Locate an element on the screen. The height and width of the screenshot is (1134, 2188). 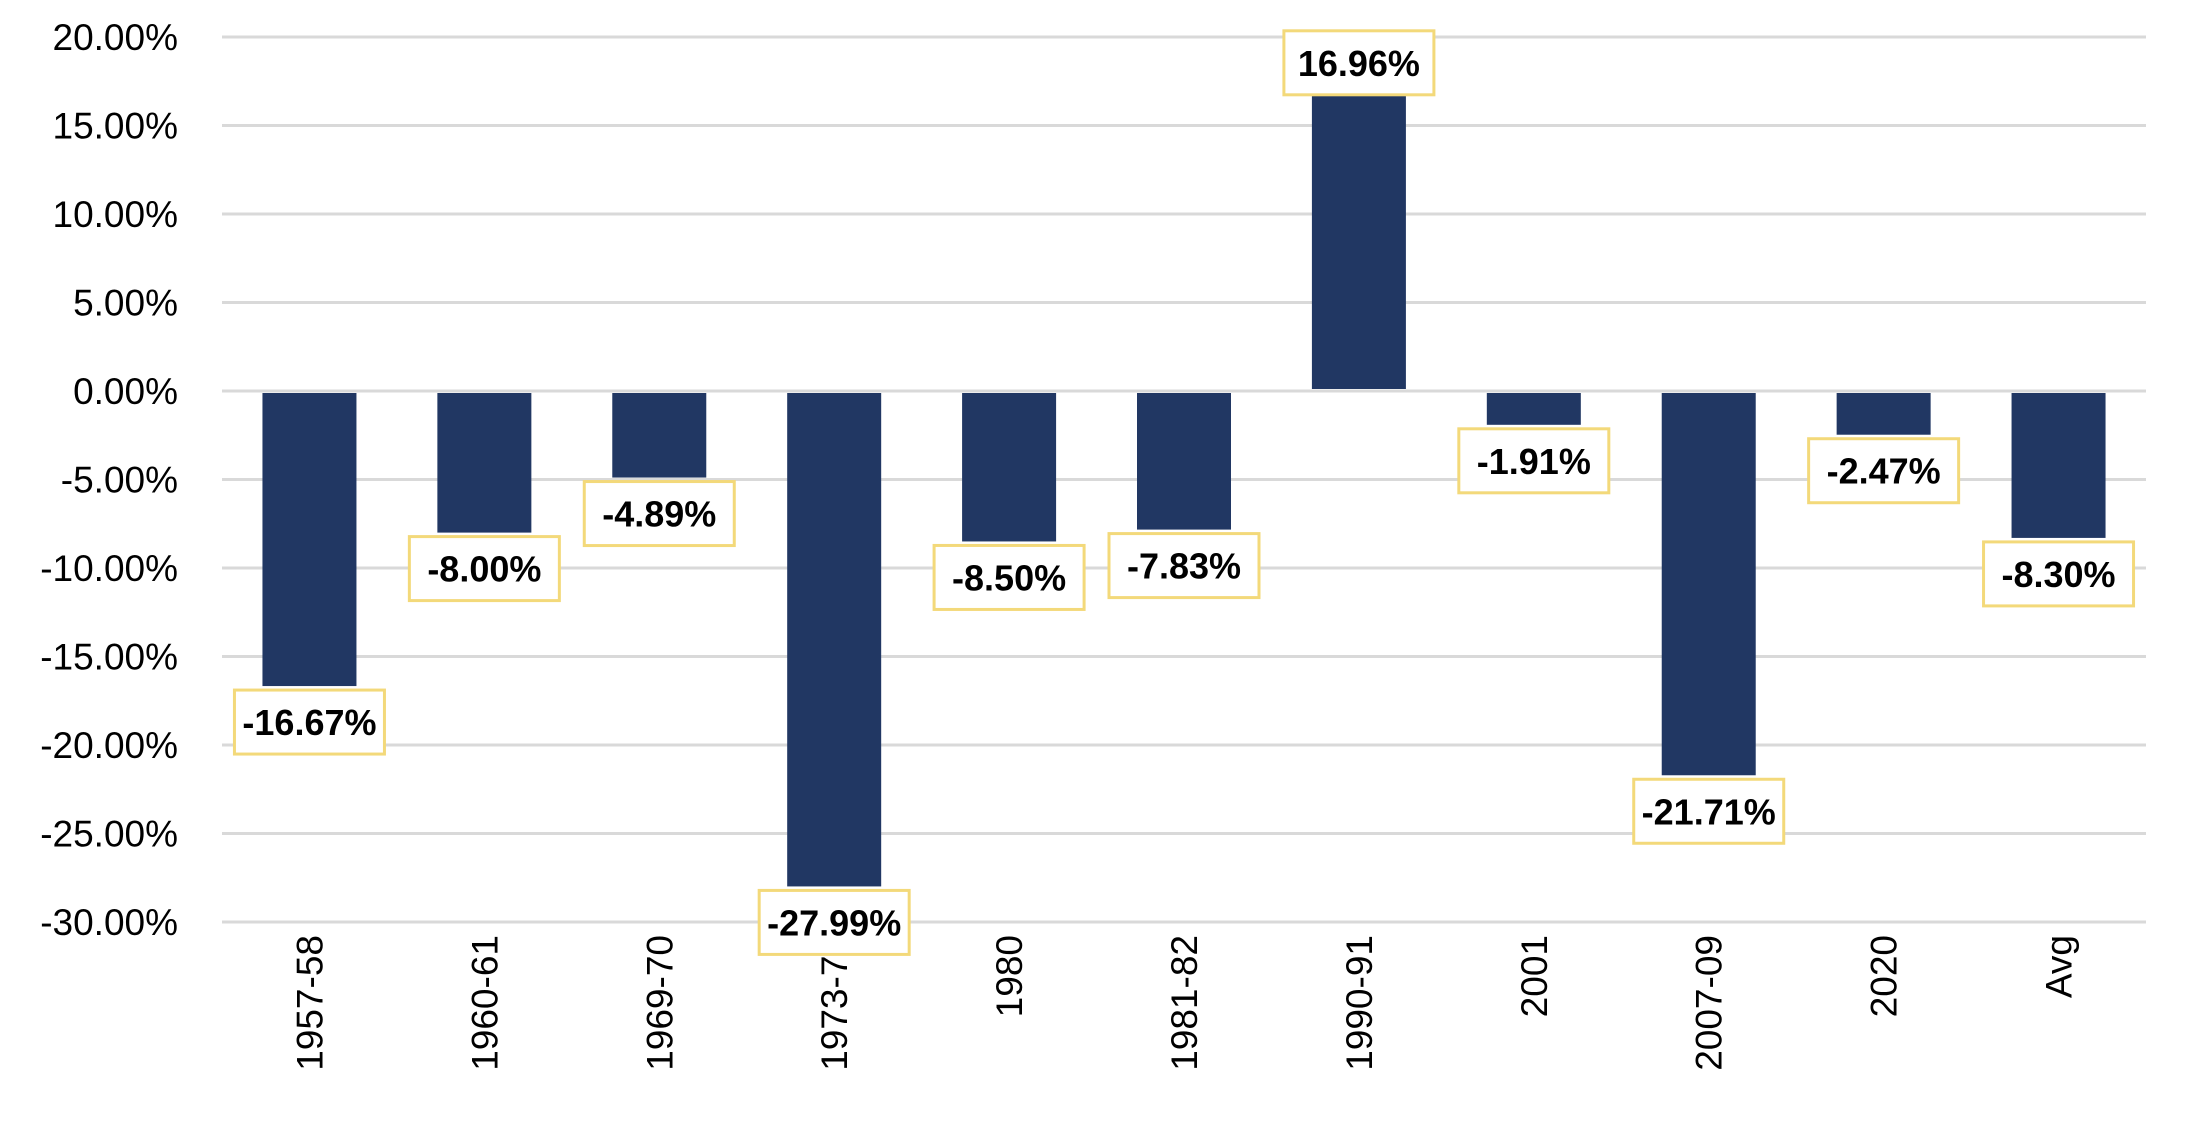
data-label-text: -8.50% is located at coordinates (1009, 577).